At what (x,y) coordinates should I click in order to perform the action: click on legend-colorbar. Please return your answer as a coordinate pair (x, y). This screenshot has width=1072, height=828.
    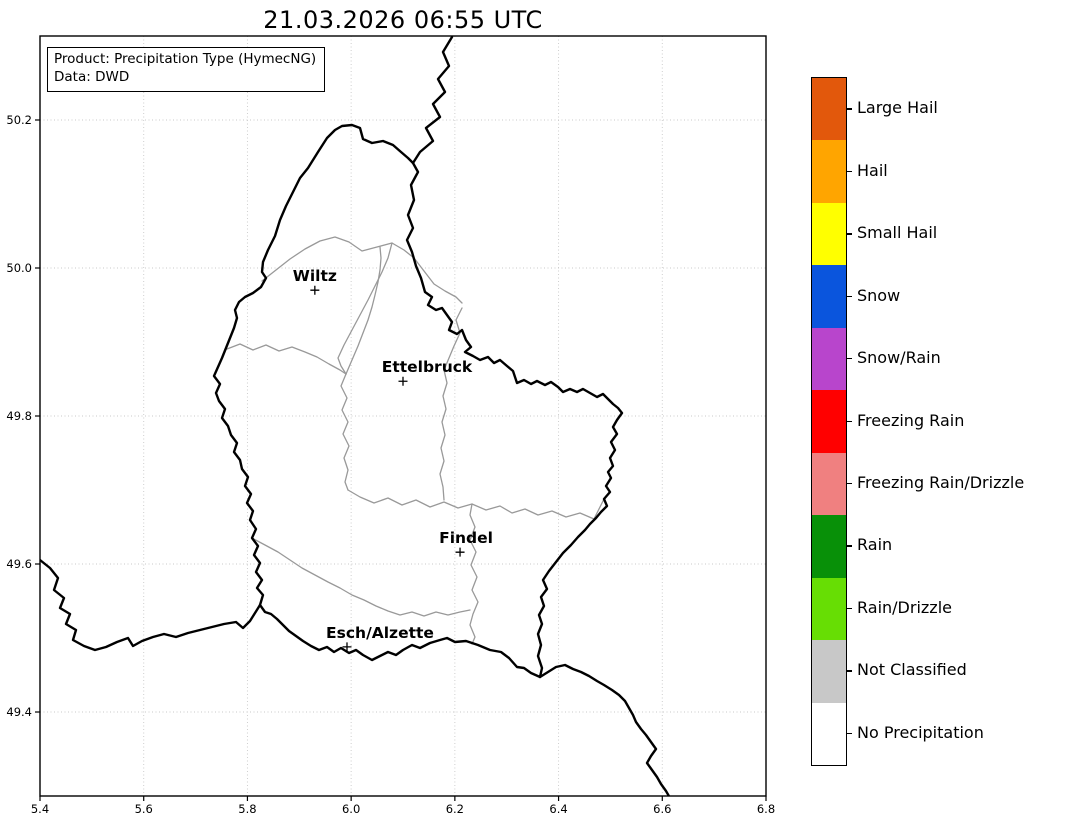
    Looking at the image, I should click on (829, 421).